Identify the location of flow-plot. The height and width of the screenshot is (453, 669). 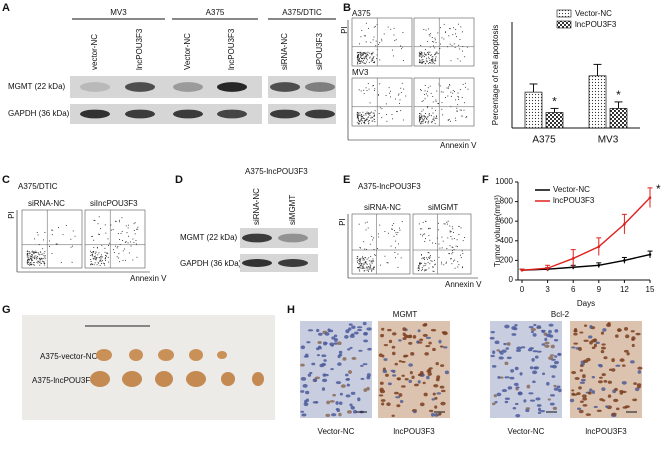
(444, 42).